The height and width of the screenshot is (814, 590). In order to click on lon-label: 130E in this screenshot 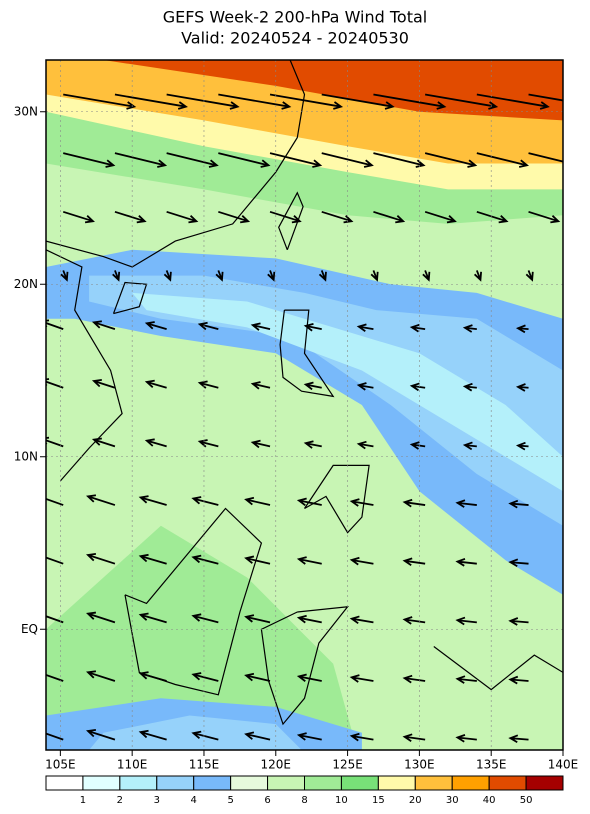, I will do `click(419, 765)`.